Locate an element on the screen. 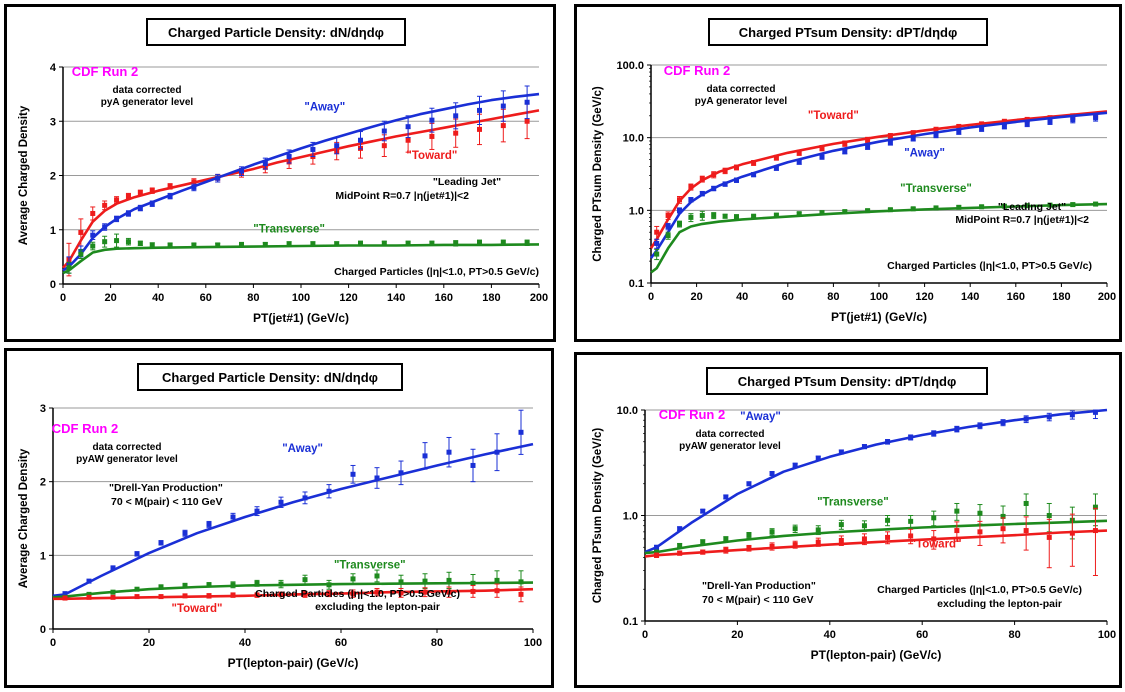 The image size is (1125, 692). cdf-run-label: CDF Run 2 is located at coordinates (85, 428).